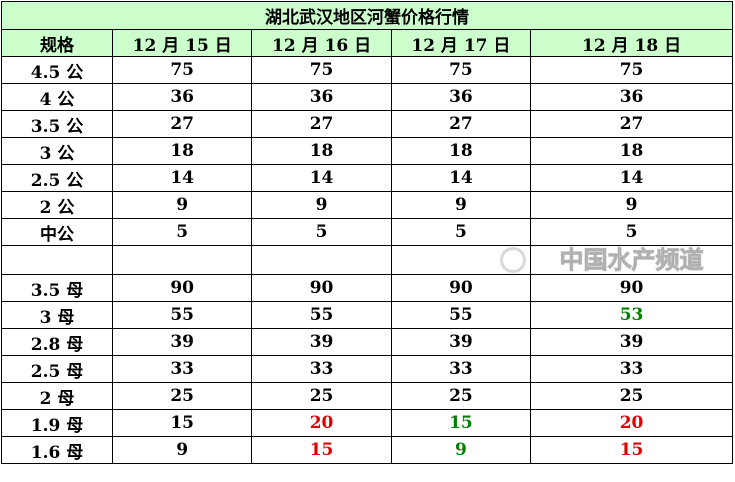 The width and height of the screenshot is (735, 482). I want to click on spec-cell: 1.6 母, so click(57, 450).